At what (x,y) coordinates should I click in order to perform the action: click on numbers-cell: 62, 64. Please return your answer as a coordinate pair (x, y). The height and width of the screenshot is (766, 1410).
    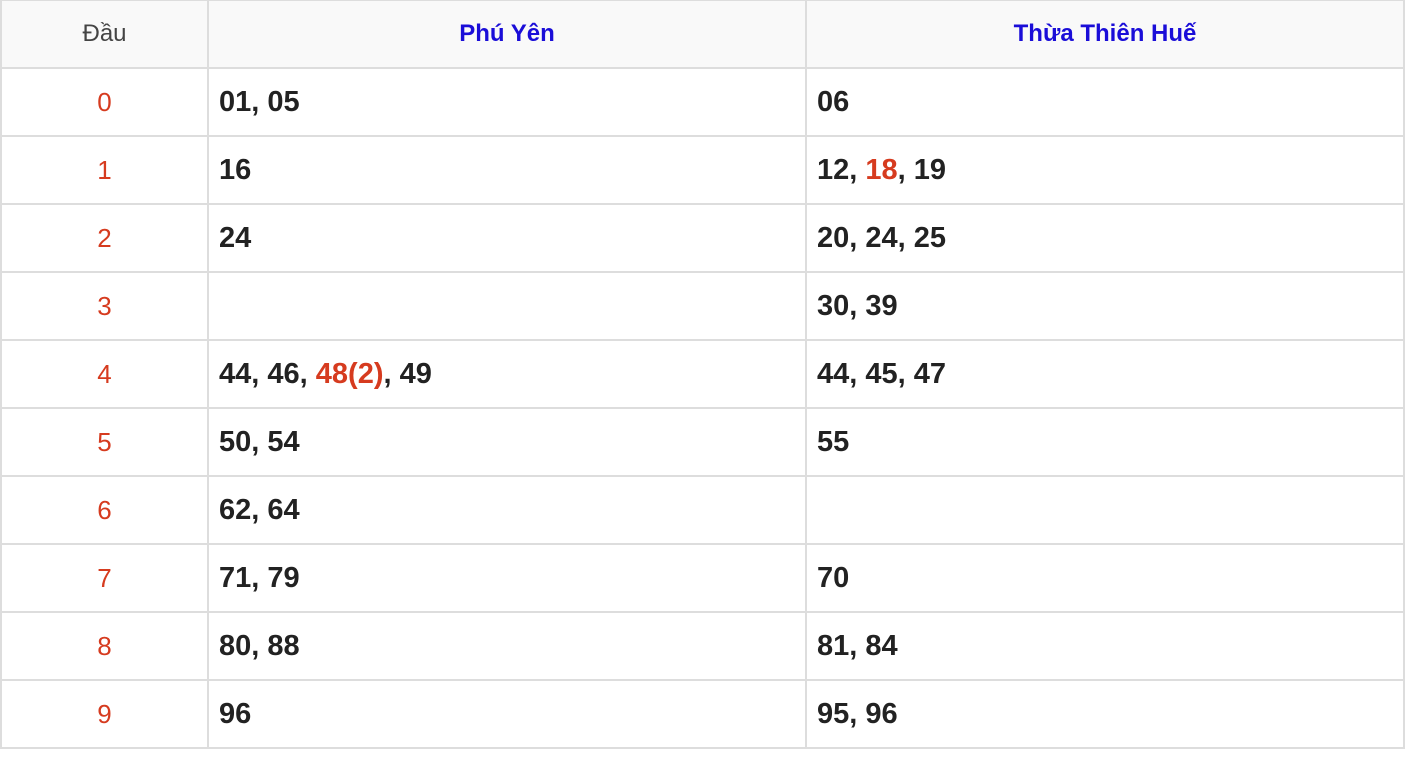
    Looking at the image, I should click on (507, 510).